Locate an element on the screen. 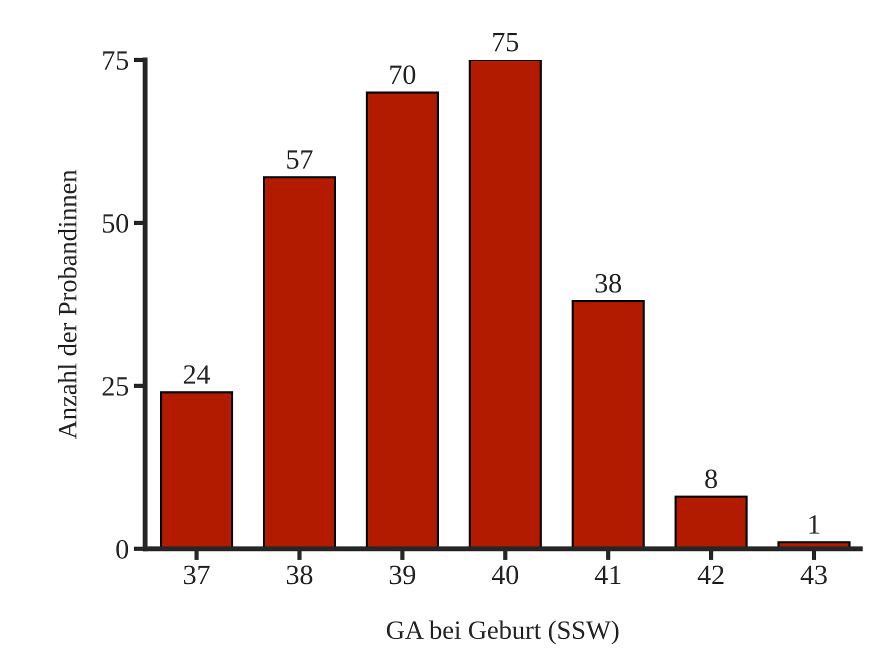 The width and height of the screenshot is (869, 666). x-tick-label: 41 is located at coordinates (607, 575).